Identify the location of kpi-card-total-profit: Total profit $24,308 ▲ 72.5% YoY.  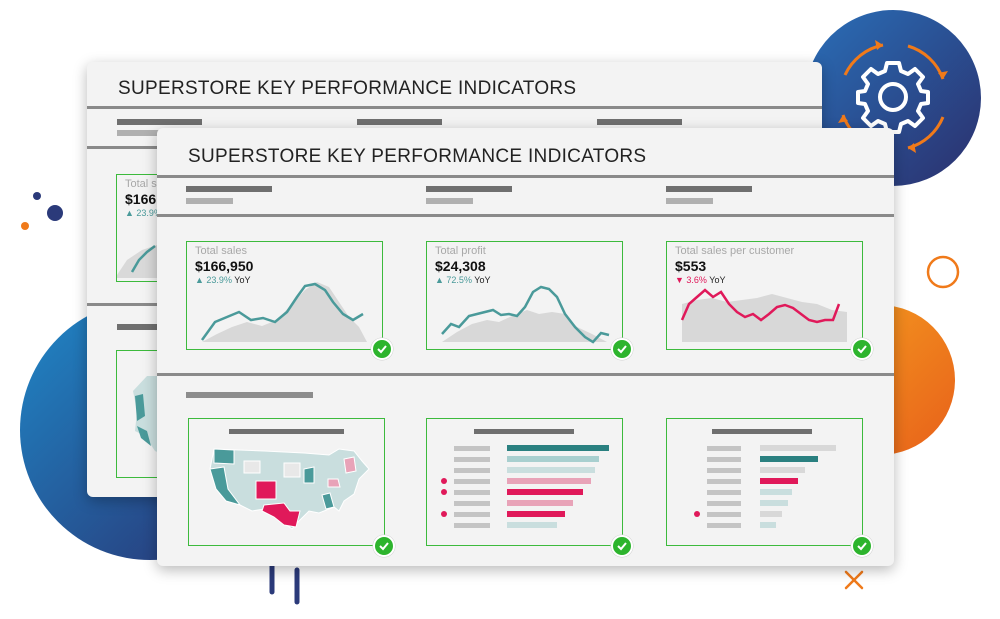
(529, 300).